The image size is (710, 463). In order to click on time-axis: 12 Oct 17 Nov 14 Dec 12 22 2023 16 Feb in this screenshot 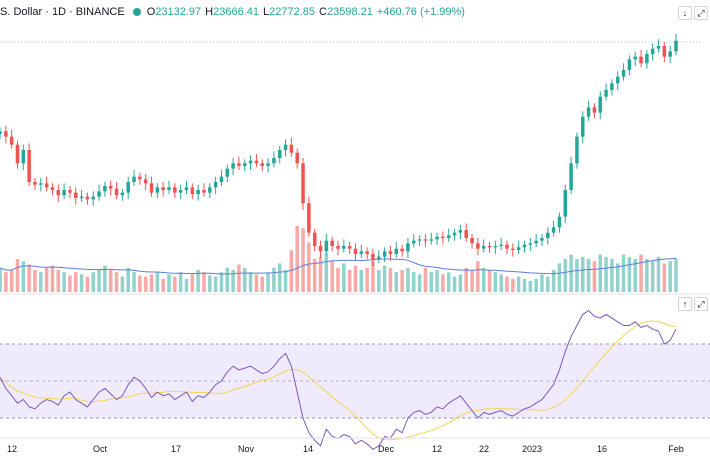, I will do `click(345, 449)`.